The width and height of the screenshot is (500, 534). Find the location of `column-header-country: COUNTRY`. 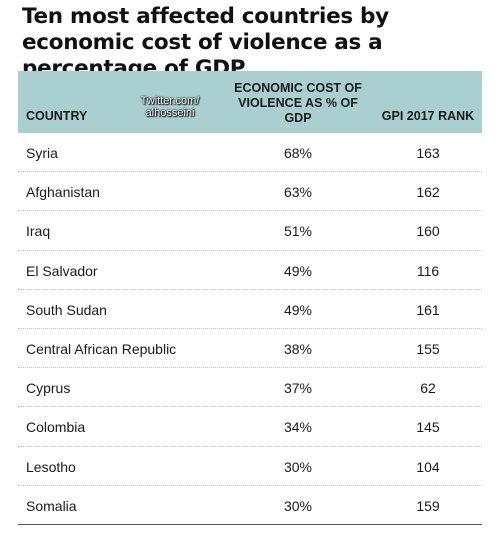

column-header-country: COUNTRY is located at coordinates (57, 116).